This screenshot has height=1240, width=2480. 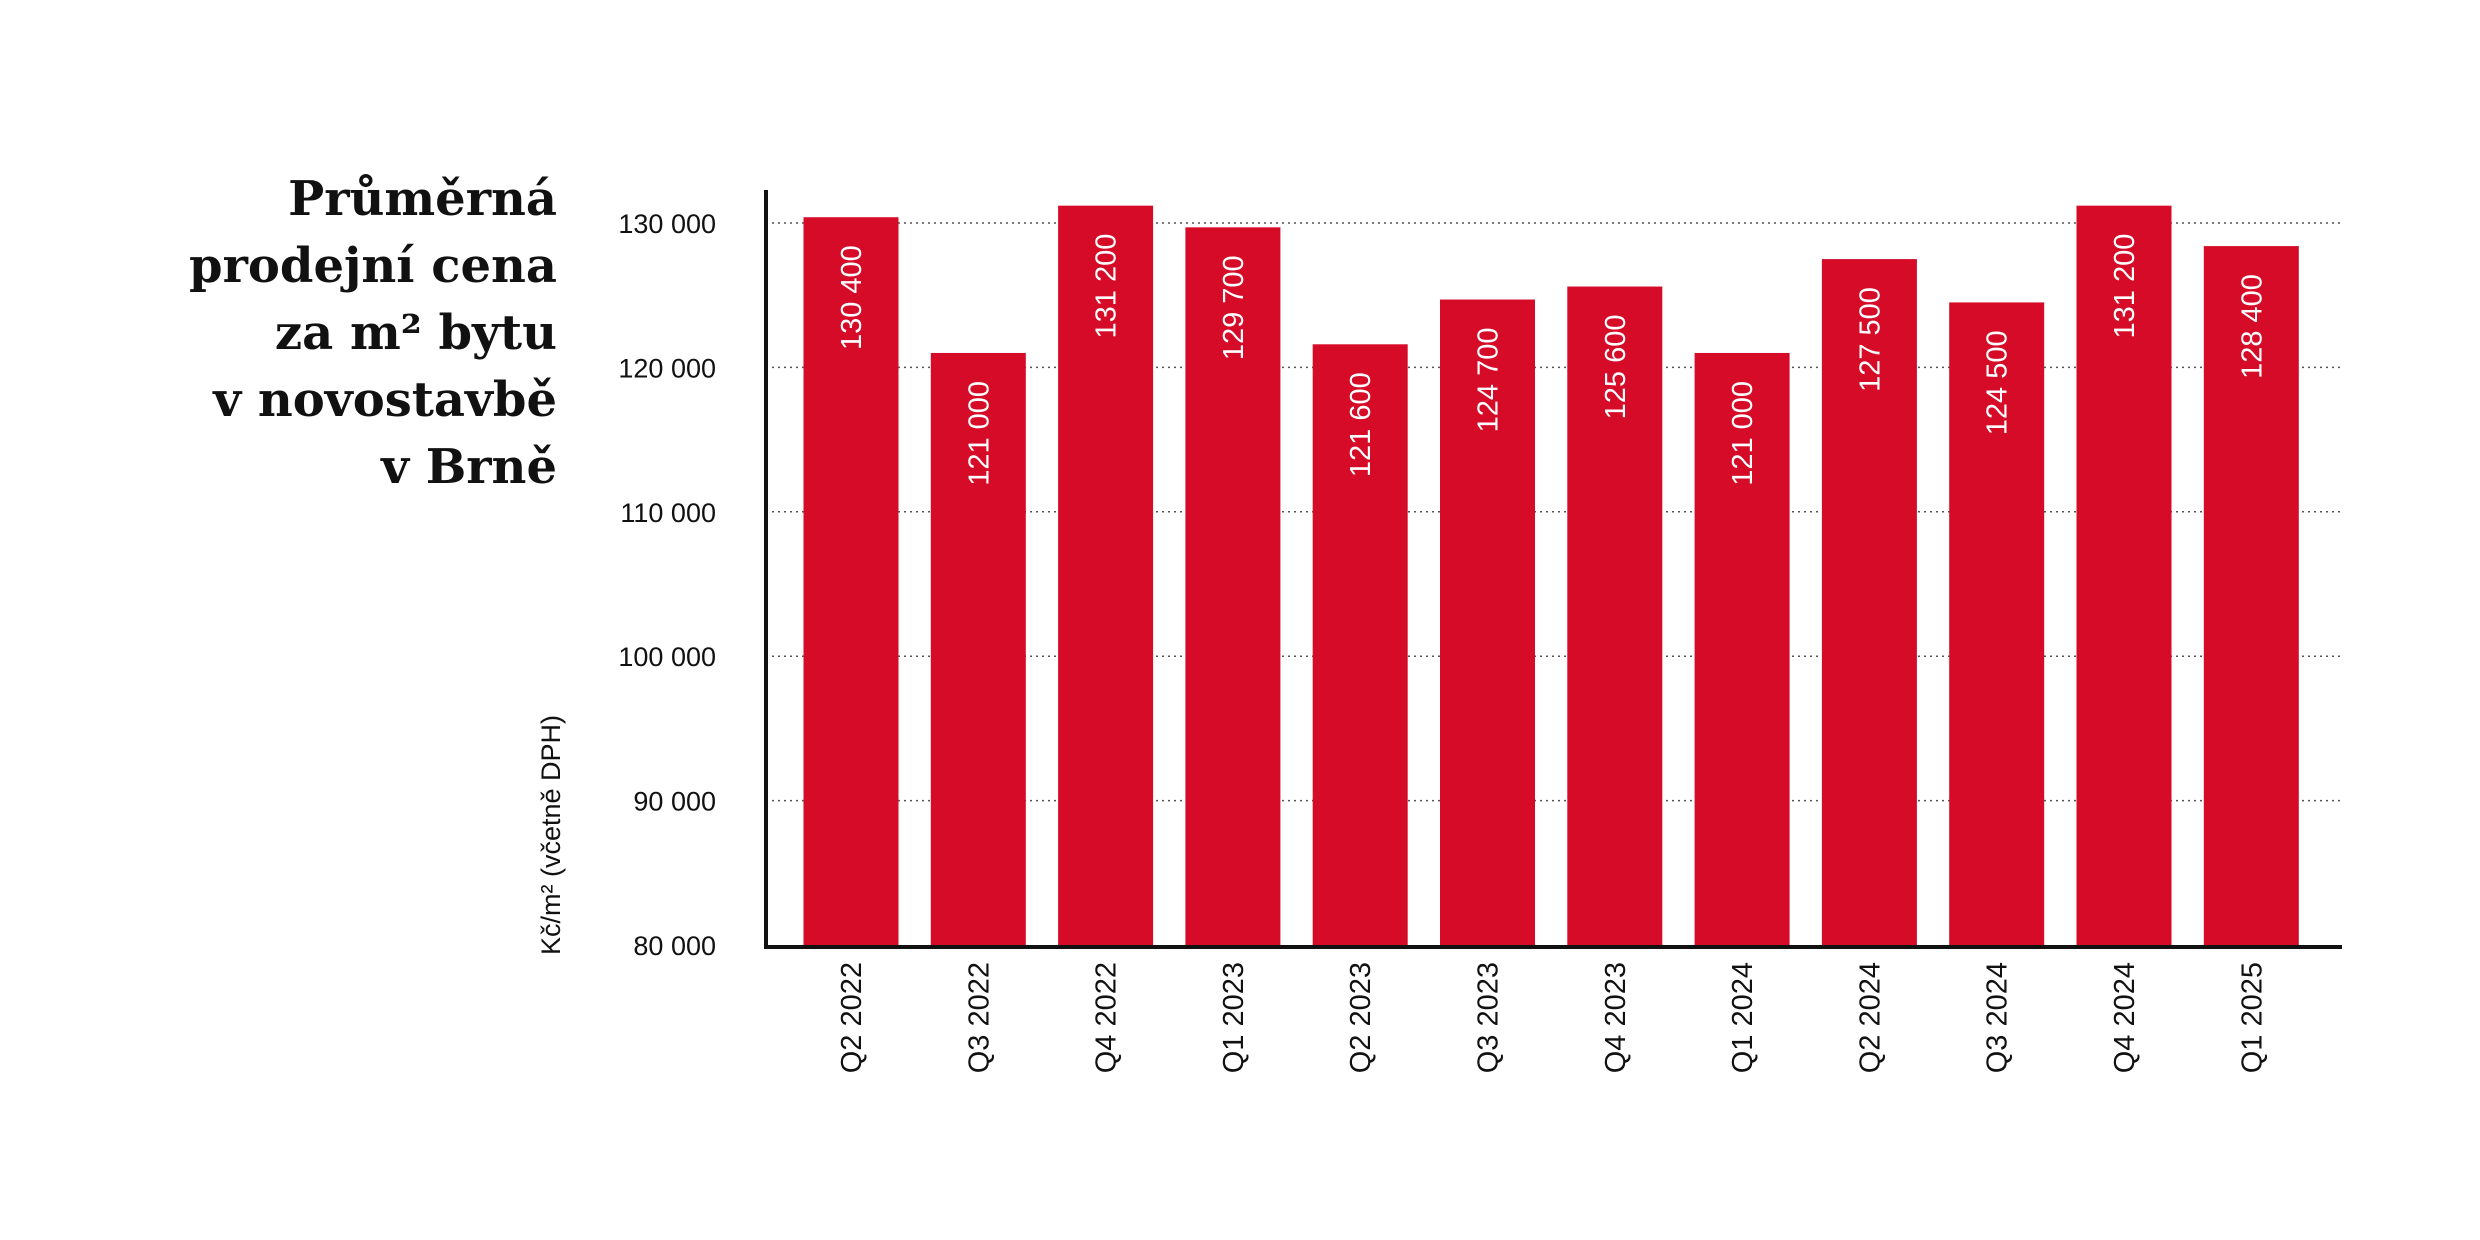 What do you see at coordinates (1616, 1017) in the screenshot?
I see `x-tick-label: Q4 2023` at bounding box center [1616, 1017].